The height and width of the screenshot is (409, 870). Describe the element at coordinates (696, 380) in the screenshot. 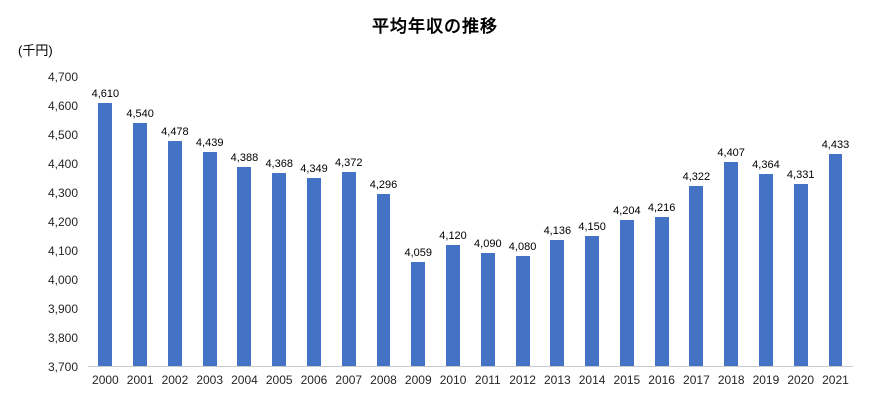

I see `x-tick-label-2017: 2017` at that location.